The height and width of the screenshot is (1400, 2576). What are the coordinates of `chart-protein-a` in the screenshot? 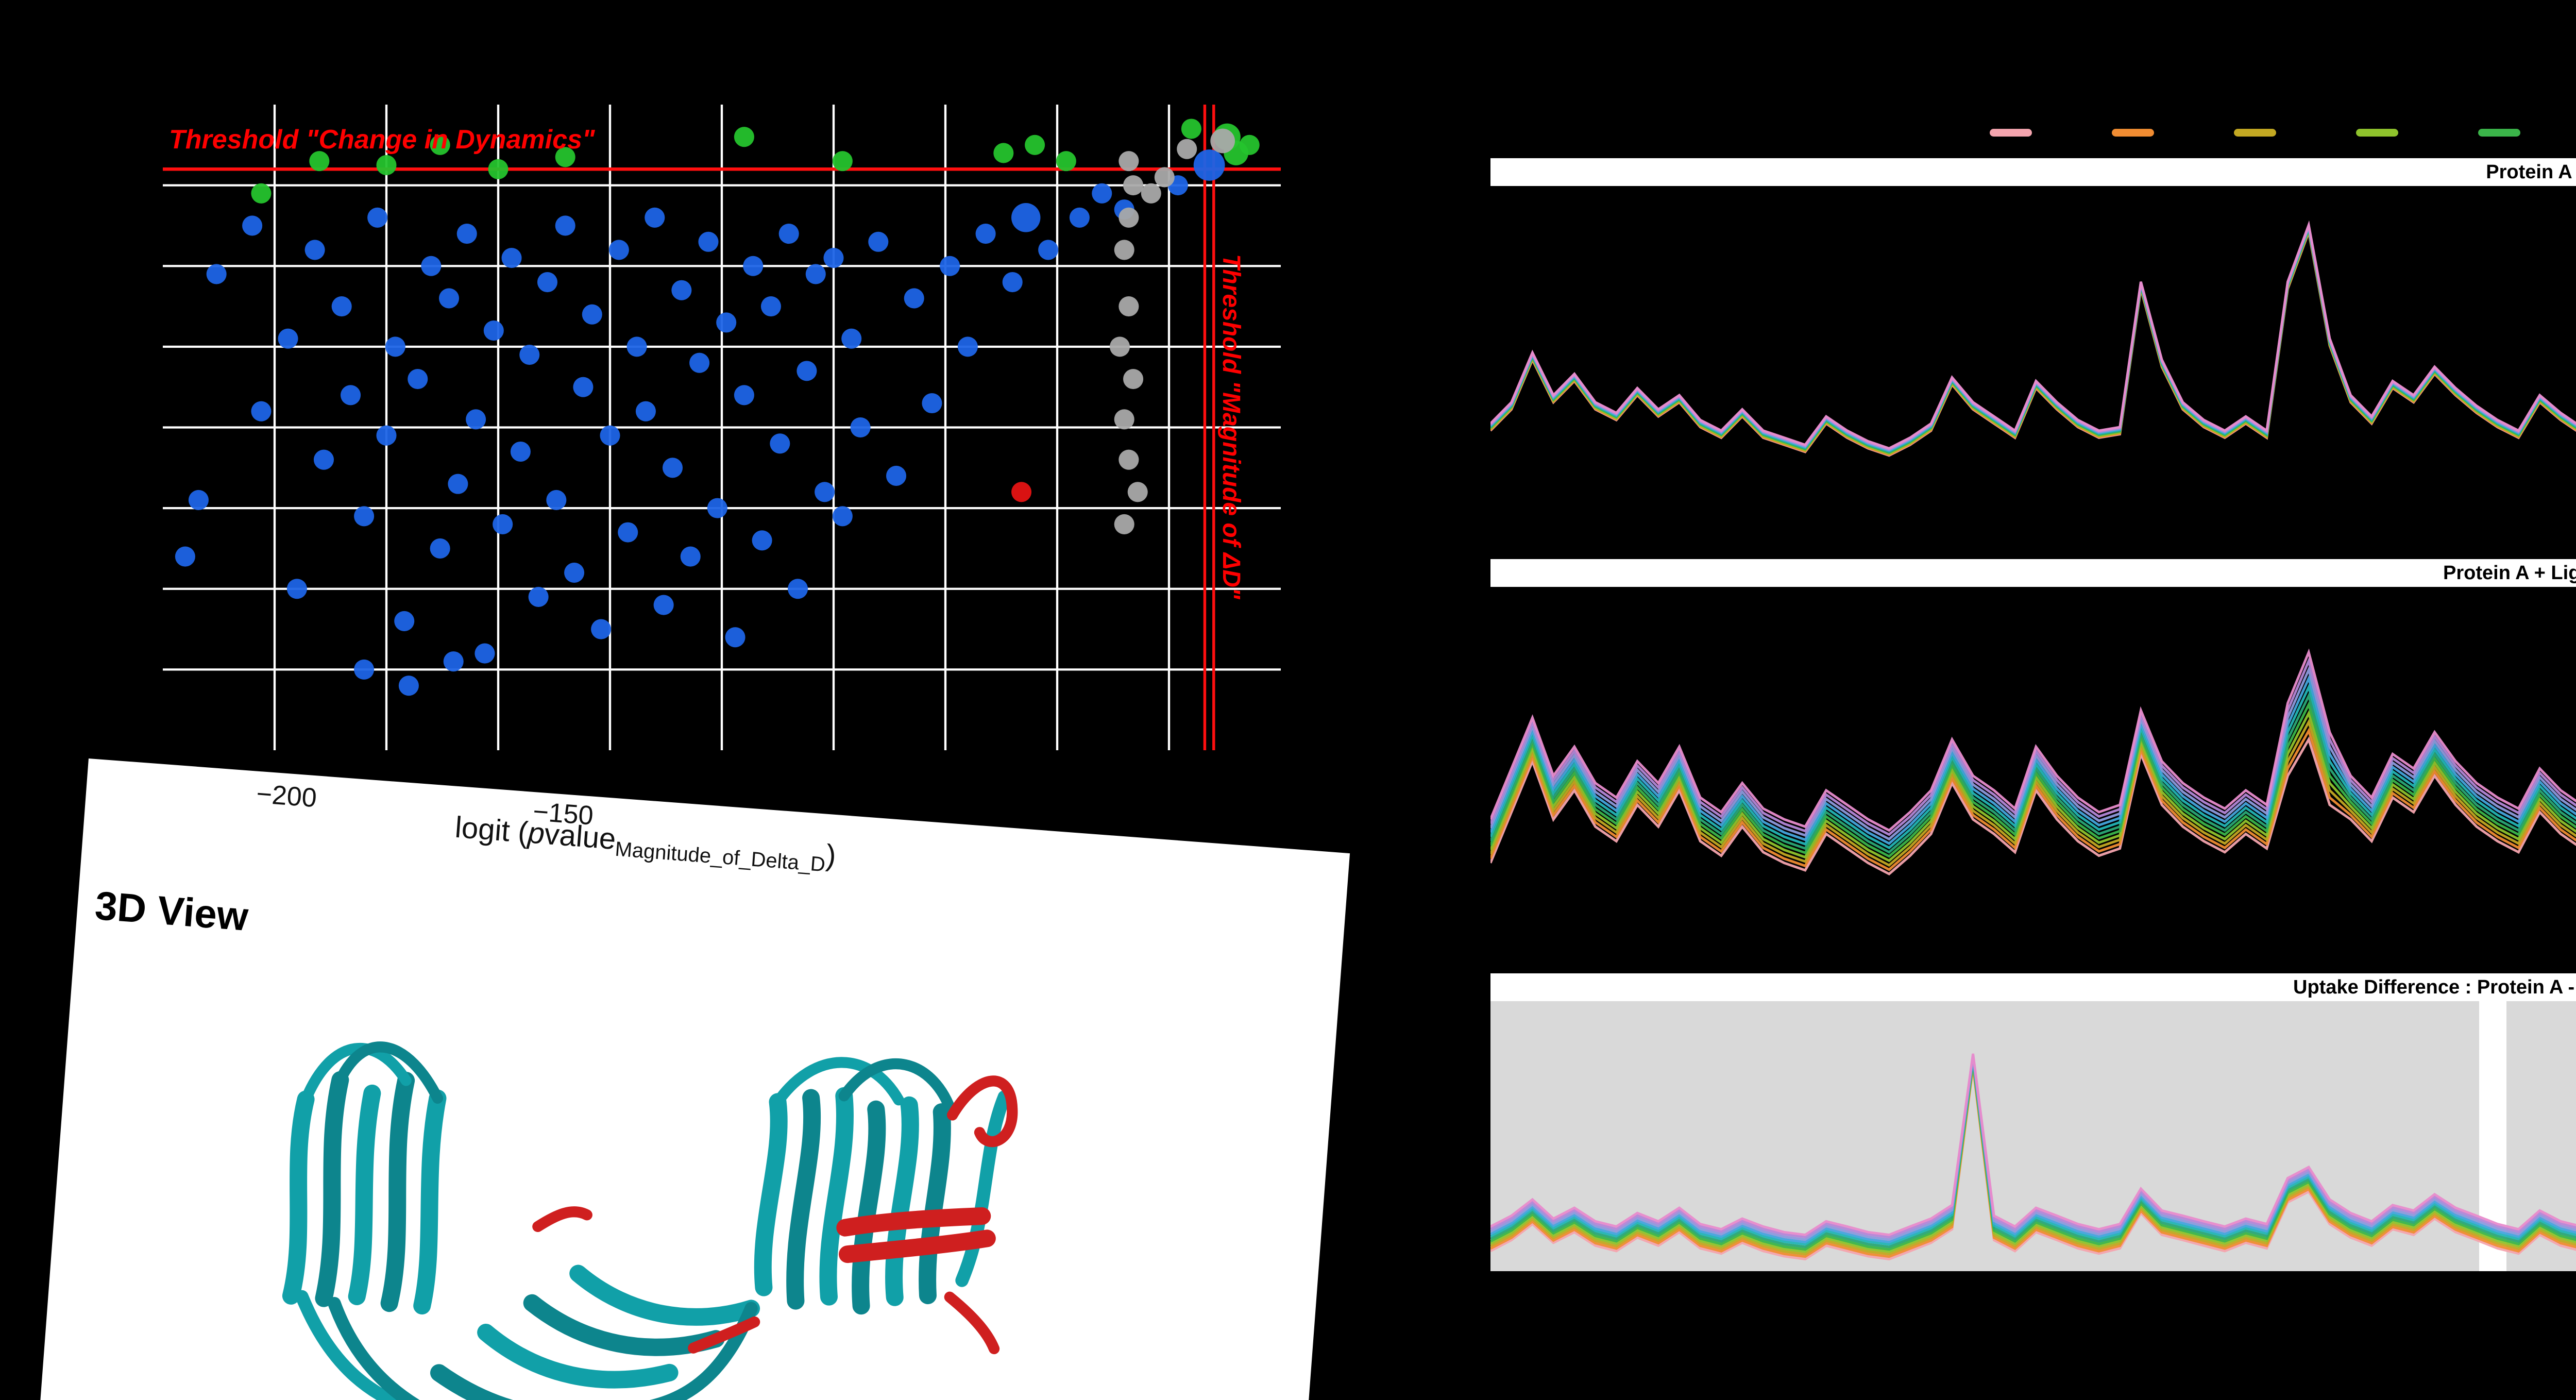 It's located at (2033, 363).